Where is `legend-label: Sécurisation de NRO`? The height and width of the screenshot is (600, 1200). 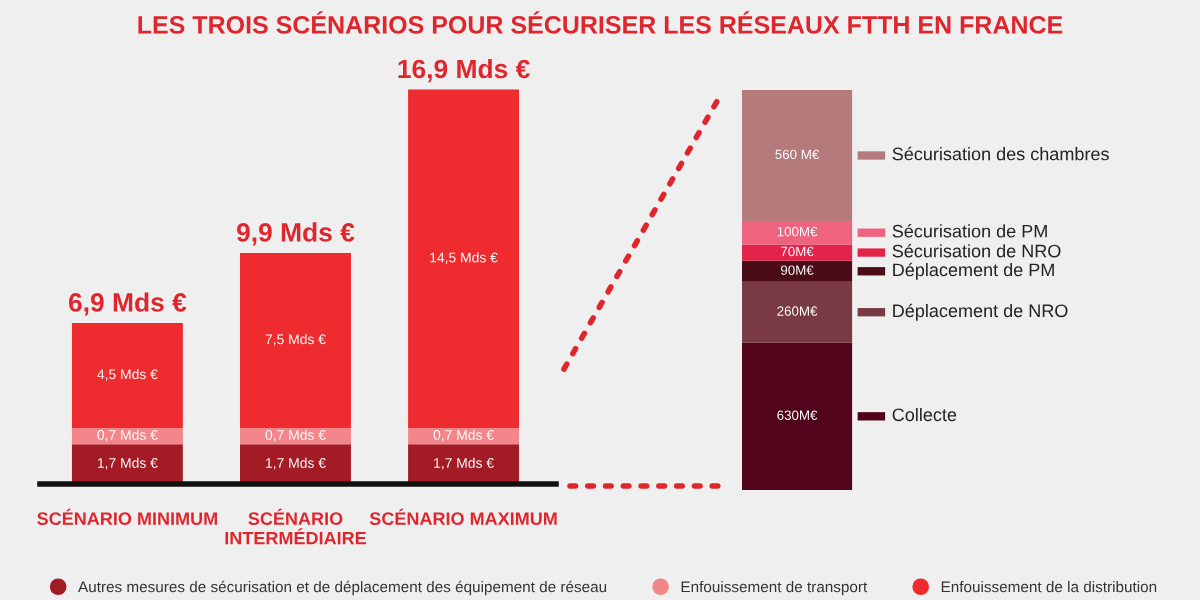
legend-label: Sécurisation de NRO is located at coordinates (976, 250).